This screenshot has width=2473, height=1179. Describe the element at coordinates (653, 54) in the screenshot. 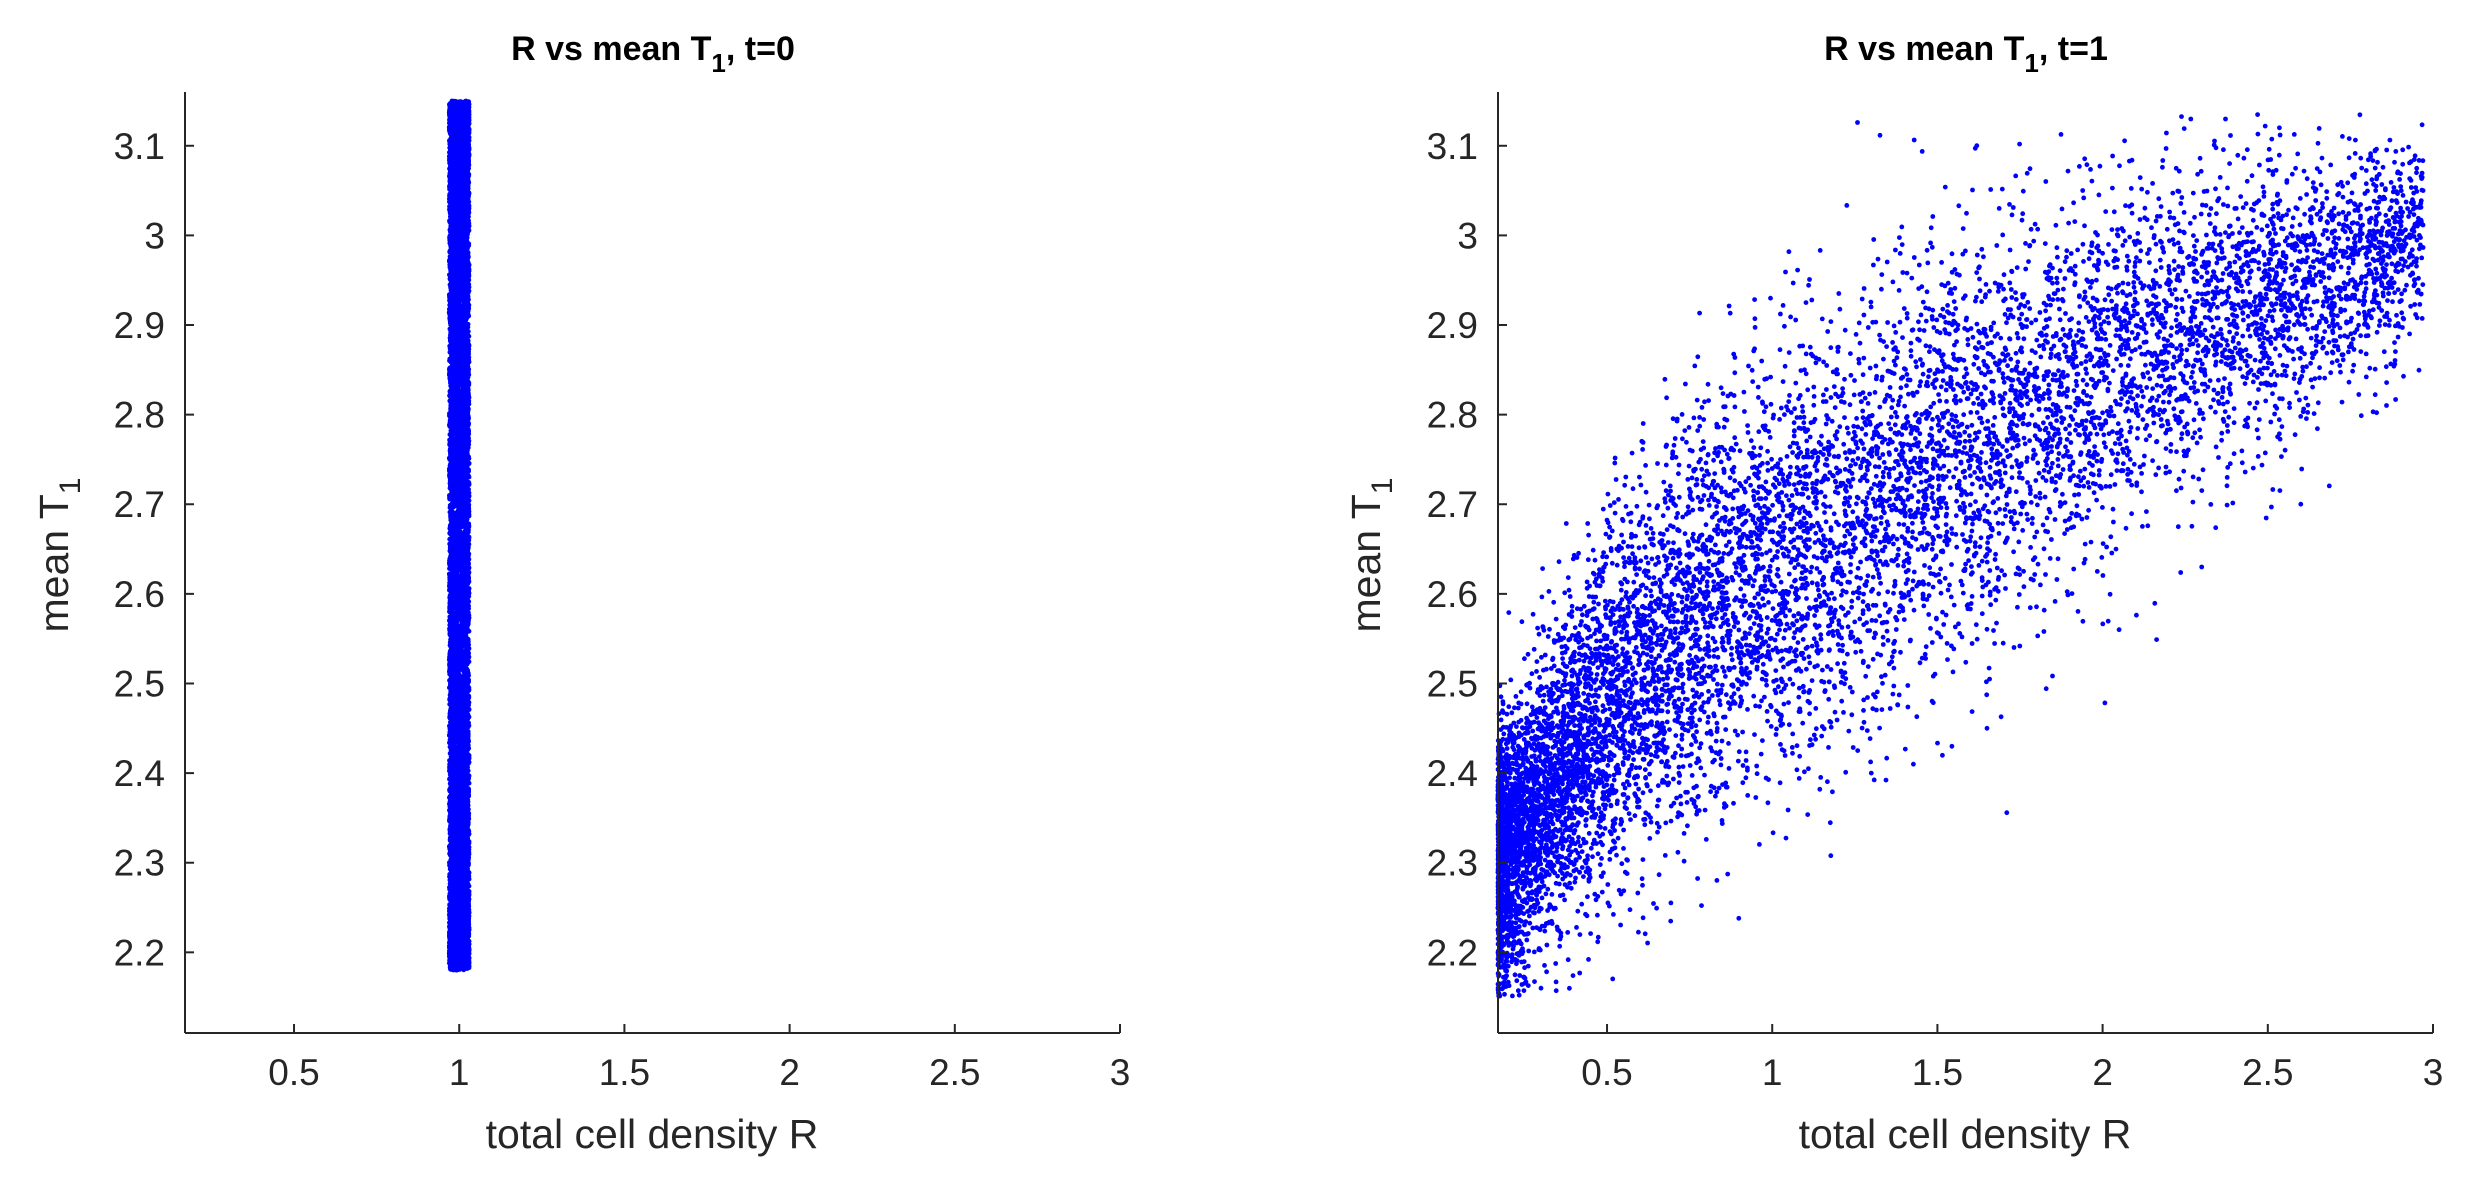

I see `chart-title: R vs mean T1, t=0` at that location.